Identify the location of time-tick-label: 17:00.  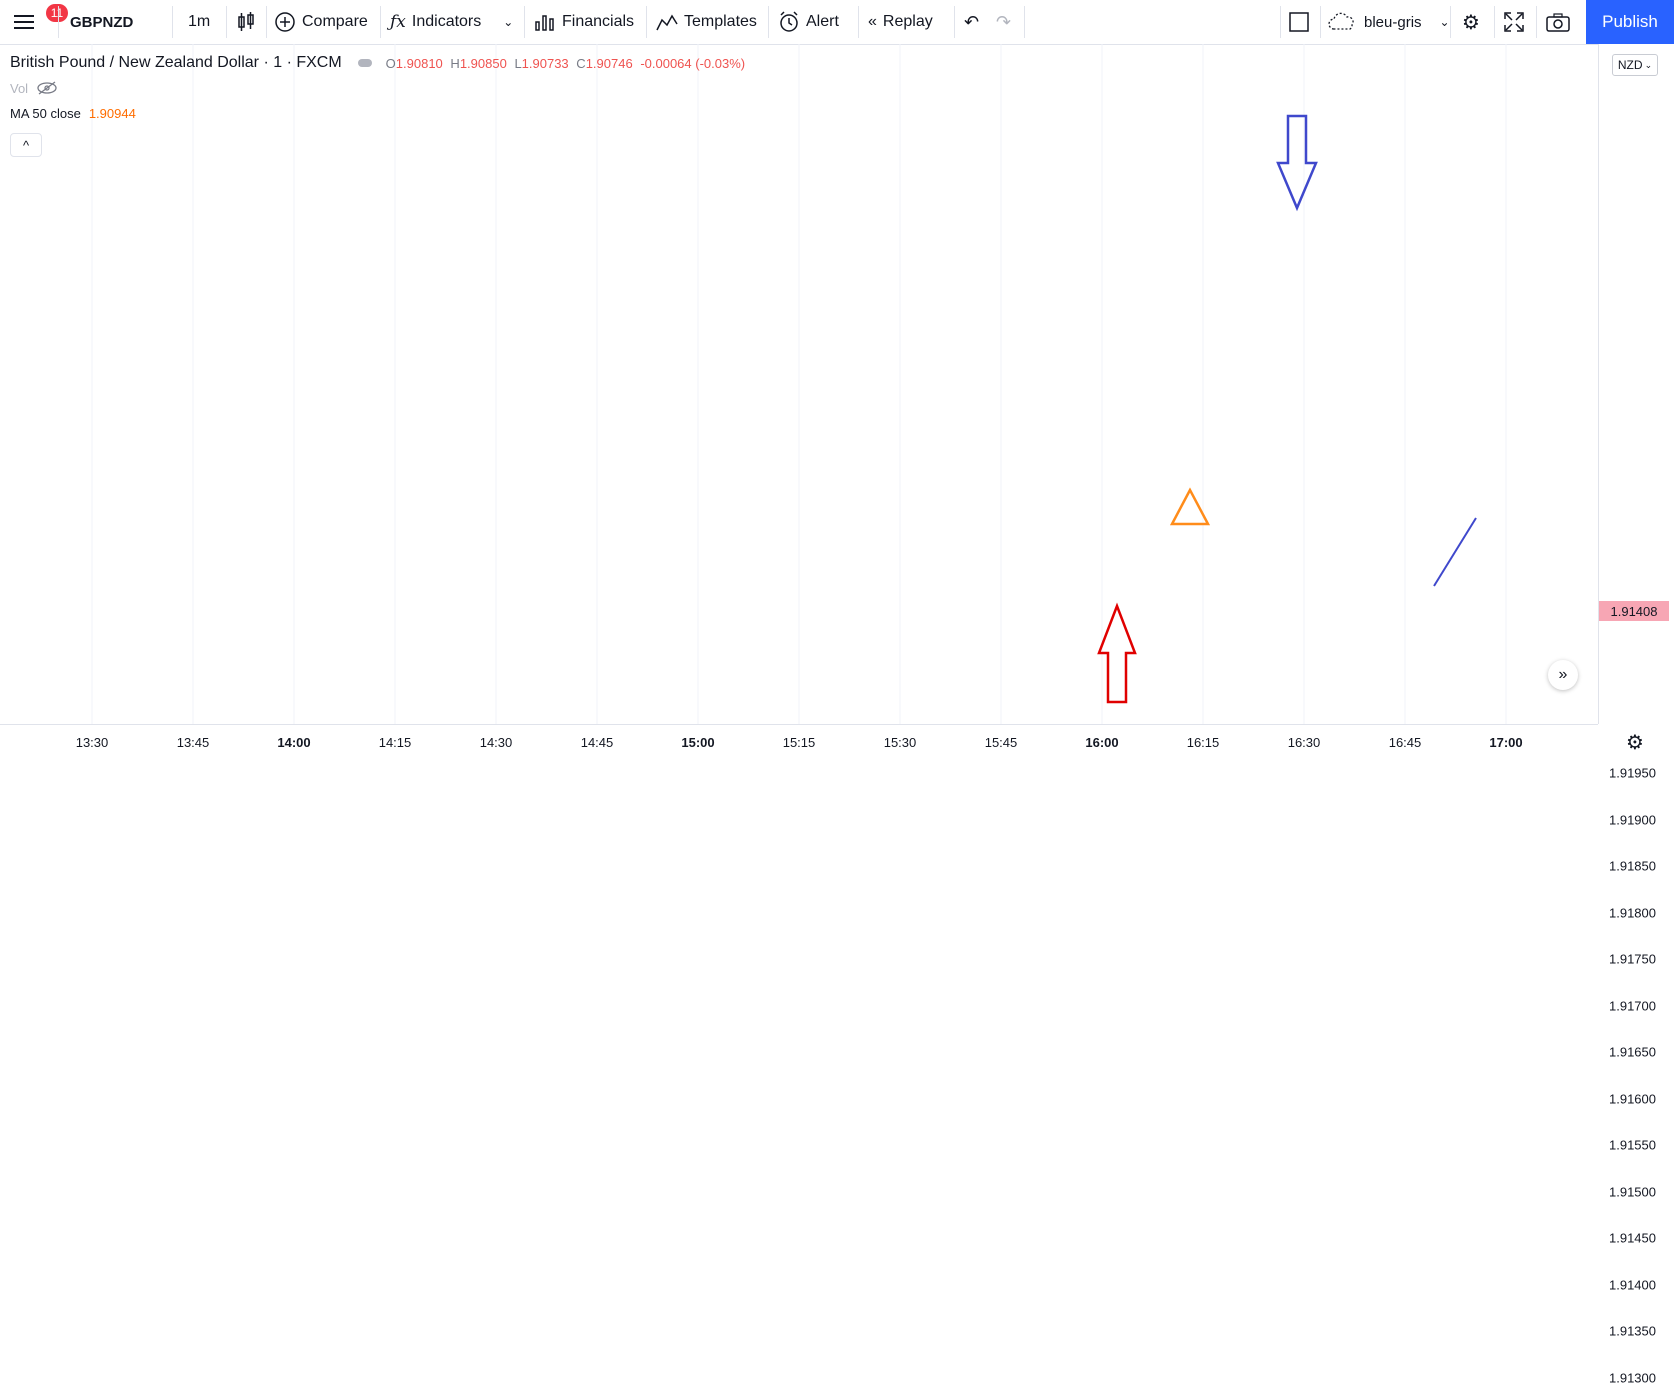
(1506, 742).